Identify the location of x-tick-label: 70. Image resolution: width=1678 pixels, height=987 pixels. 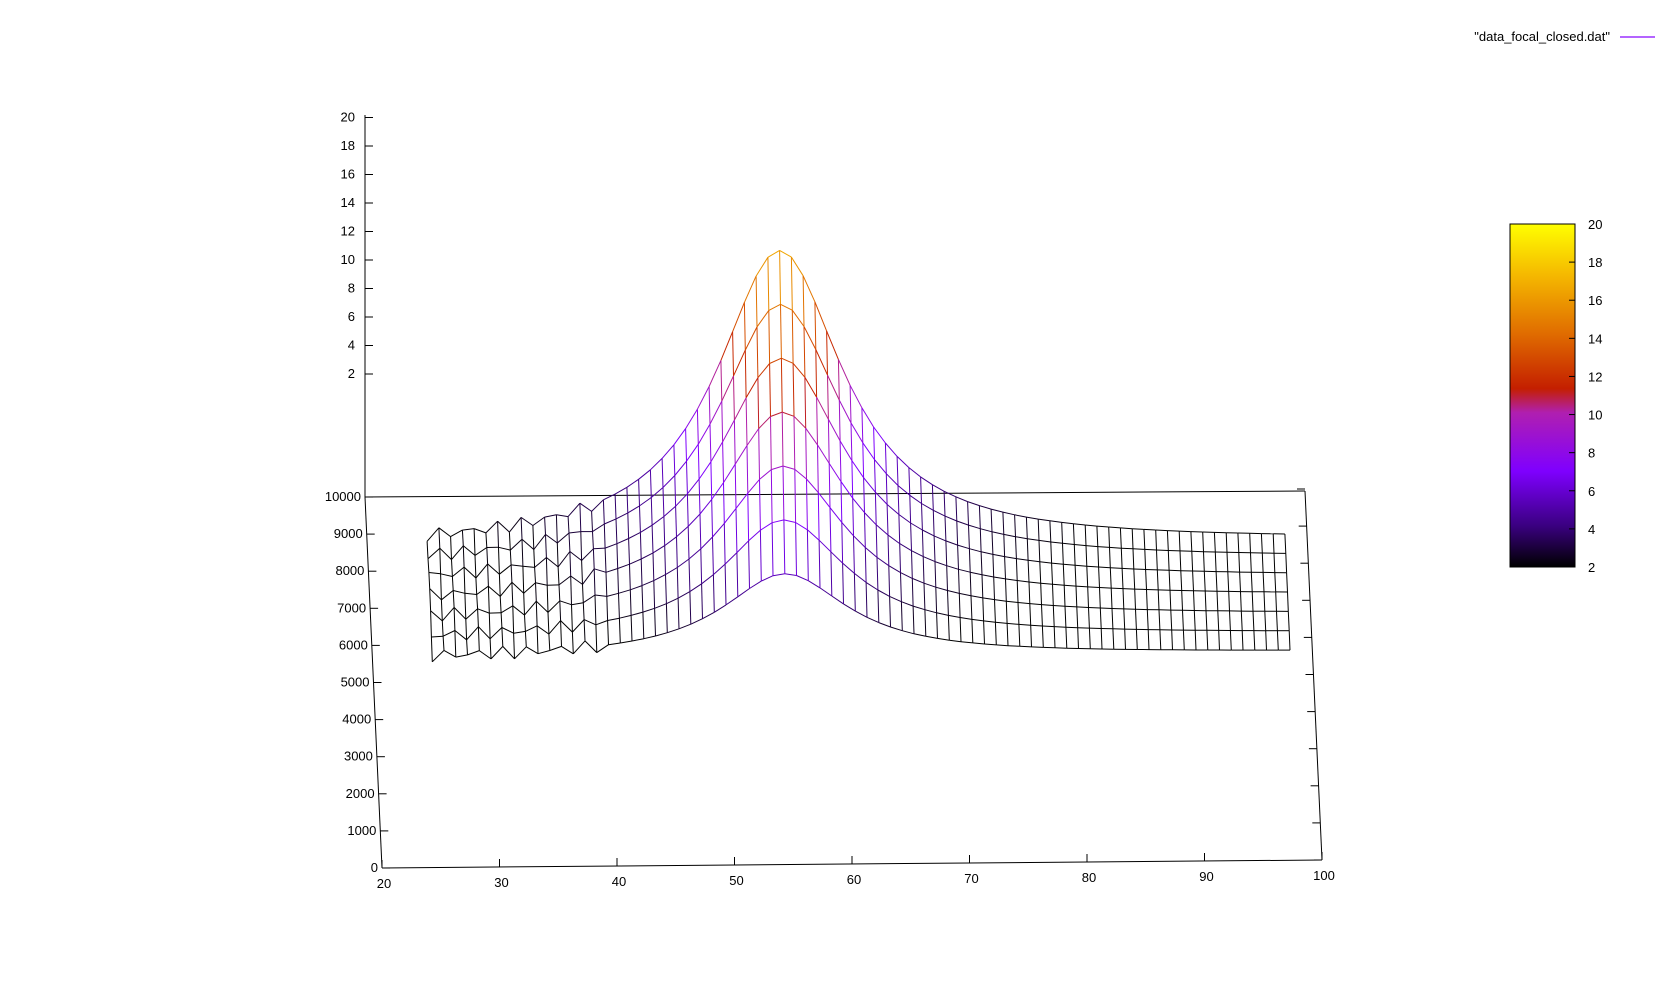
(971, 878).